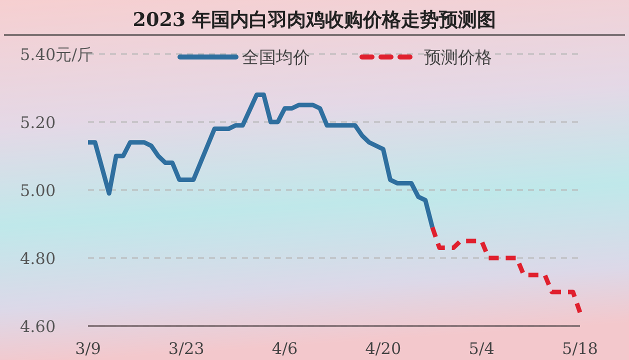 This screenshot has width=629, height=360. I want to click on x-tick-label: 5/4, so click(481, 348).